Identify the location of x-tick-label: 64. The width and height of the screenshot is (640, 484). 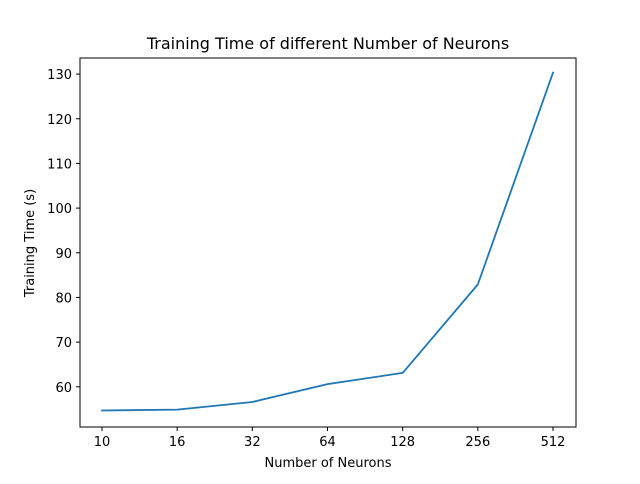
(327, 442).